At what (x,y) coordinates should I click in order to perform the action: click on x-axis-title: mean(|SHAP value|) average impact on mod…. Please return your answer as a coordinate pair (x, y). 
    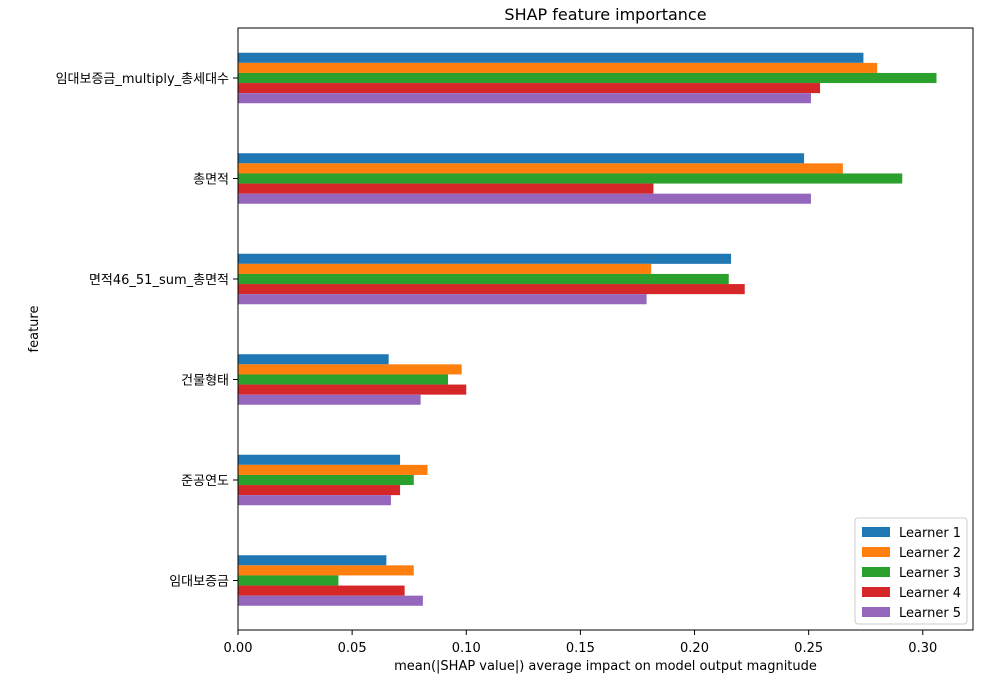
    Looking at the image, I should click on (605, 666).